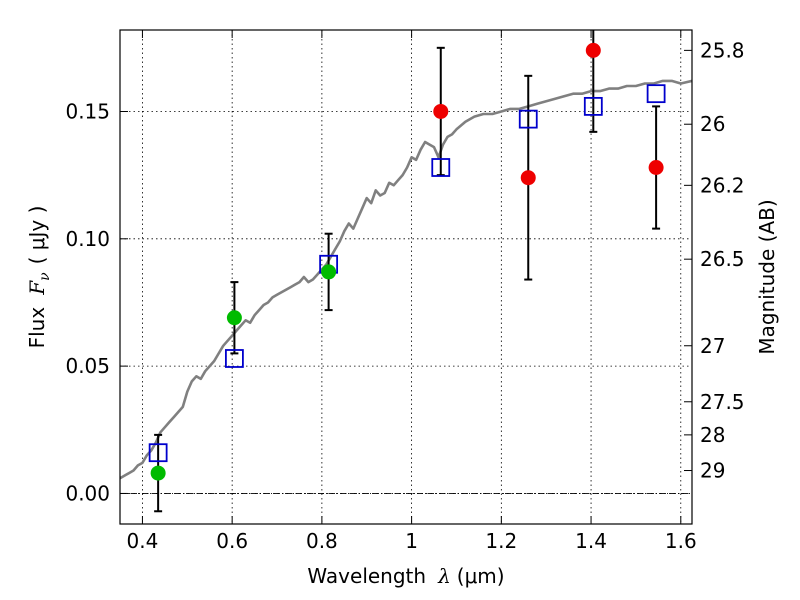  I want to click on x-tick-label: 0.4, so click(143, 541).